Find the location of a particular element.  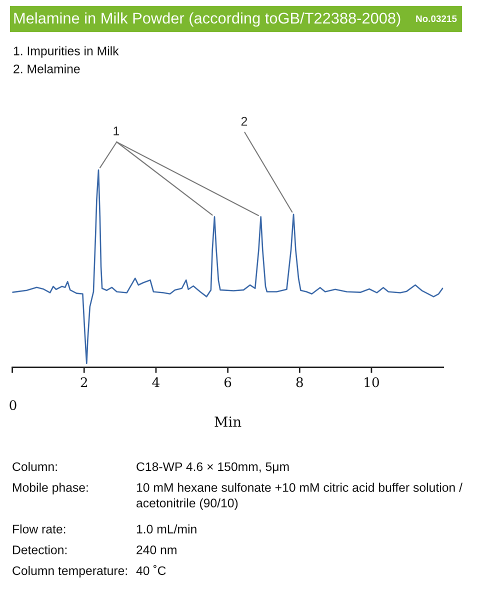

text: Detection: is located at coordinates (40, 549).